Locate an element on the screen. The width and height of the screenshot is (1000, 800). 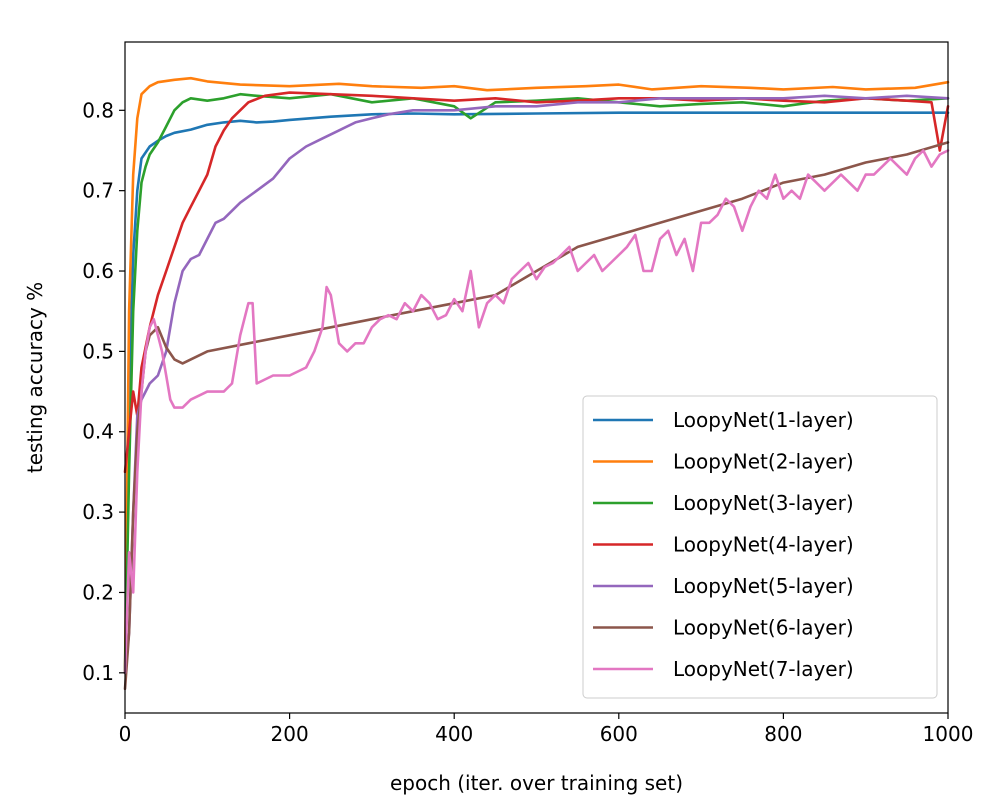
legend-label-6: LoopyNet(6-layer) is located at coordinates (763, 628).